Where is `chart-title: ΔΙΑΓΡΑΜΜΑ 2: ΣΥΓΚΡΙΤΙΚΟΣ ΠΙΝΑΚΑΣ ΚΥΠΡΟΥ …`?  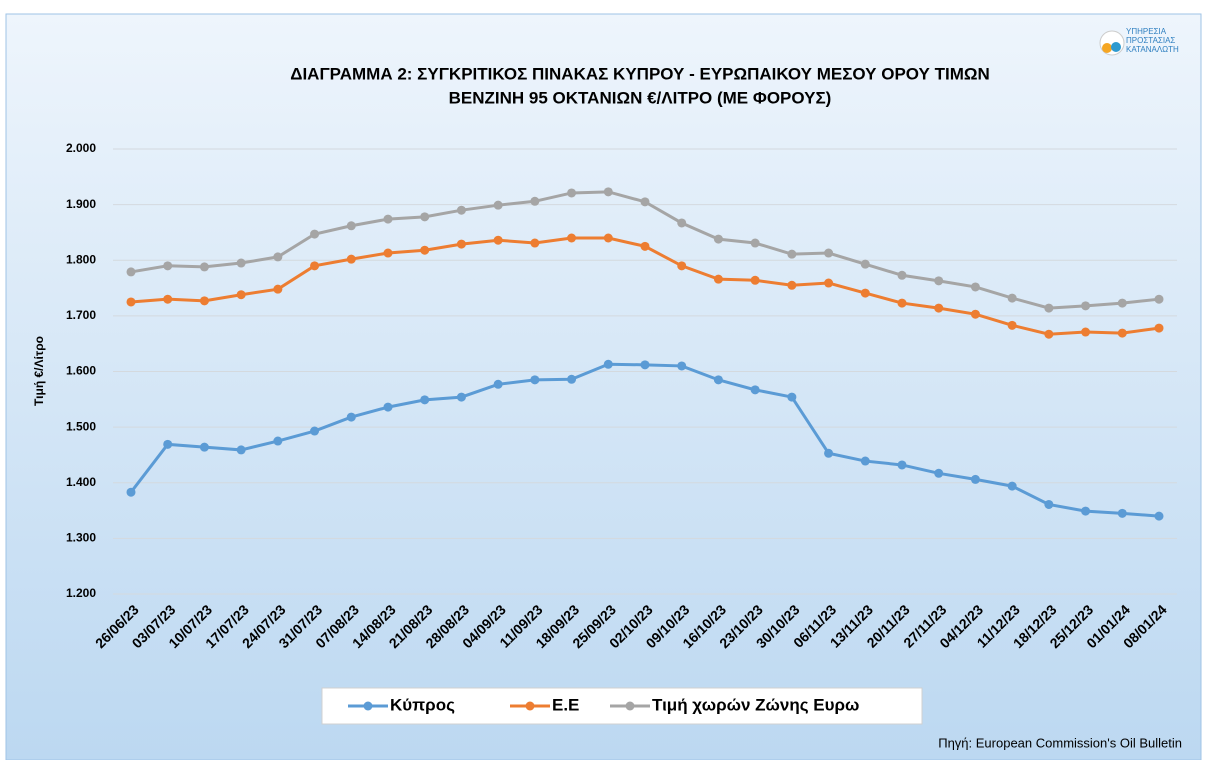 chart-title: ΔΙΑΓΡΑΜΜΑ 2: ΣΥΓΚΡΙΤΙΚΟΣ ΠΙΝΑΚΑΣ ΚΥΠΡΟΥ … is located at coordinates (640, 73).